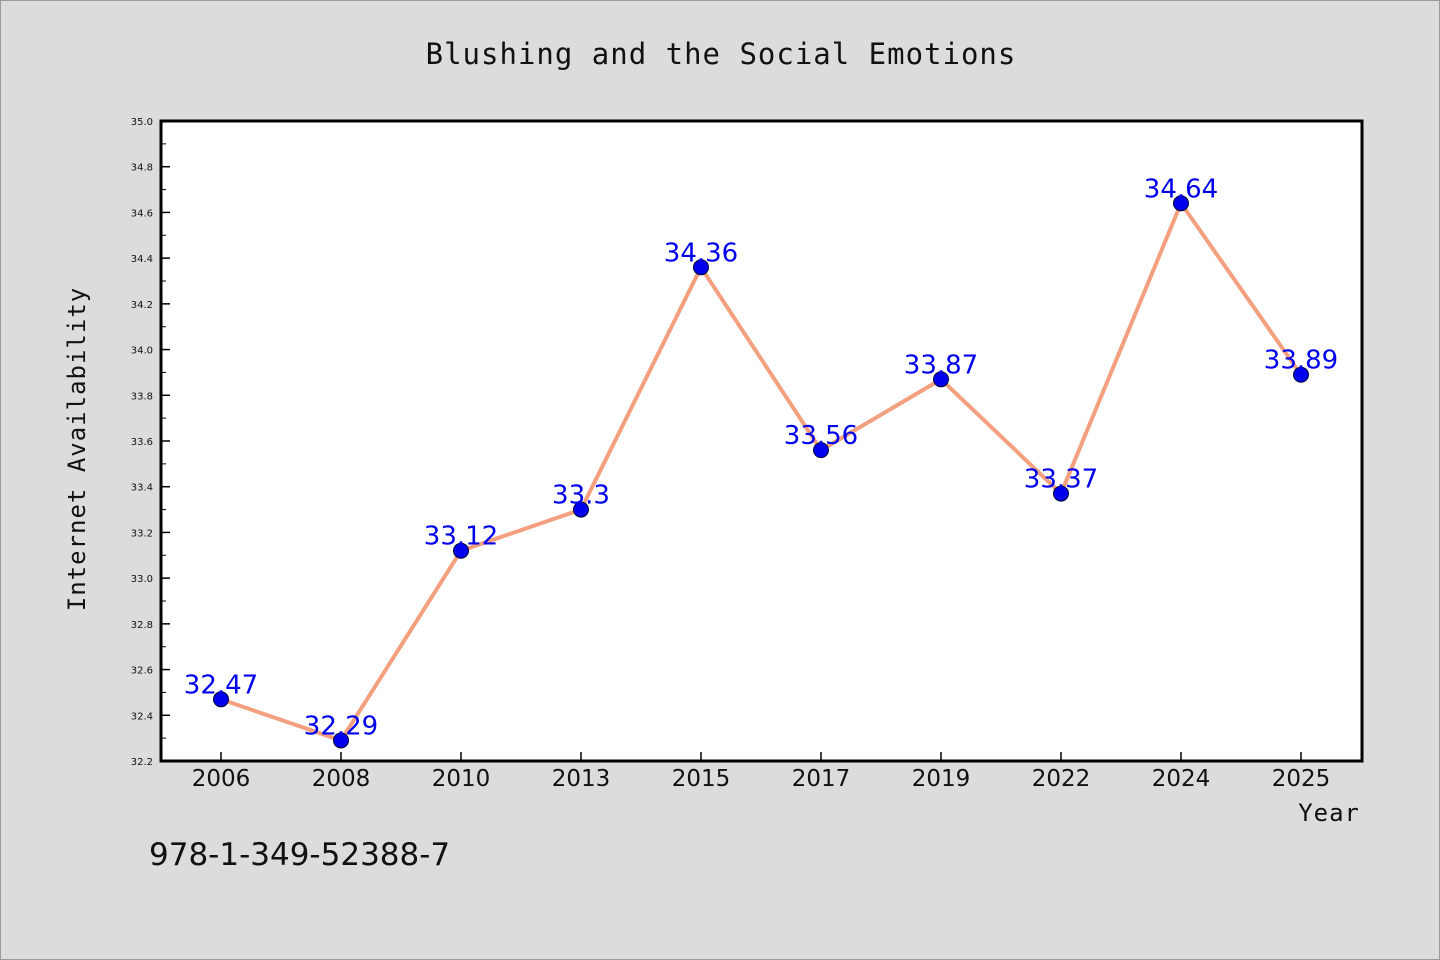 The image size is (1440, 960). What do you see at coordinates (299, 855) in the screenshot?
I see `footer-code: 978-1-349-52388-7` at bounding box center [299, 855].